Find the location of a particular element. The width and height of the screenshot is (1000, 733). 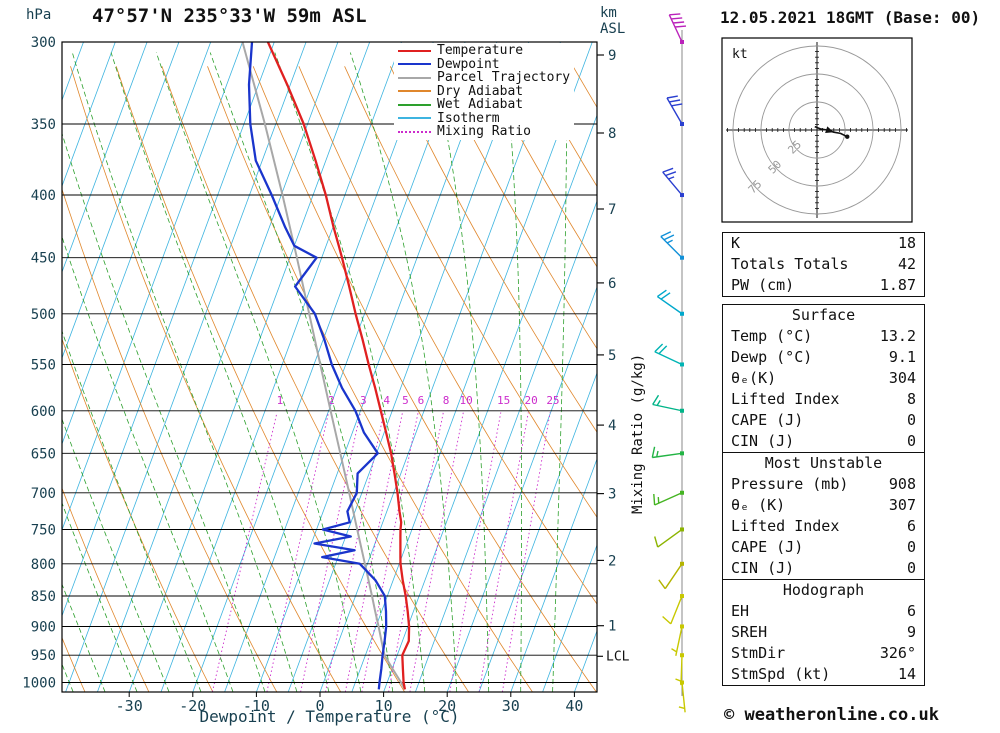

pressure-tick-label: 300 is located at coordinates (43, 43).